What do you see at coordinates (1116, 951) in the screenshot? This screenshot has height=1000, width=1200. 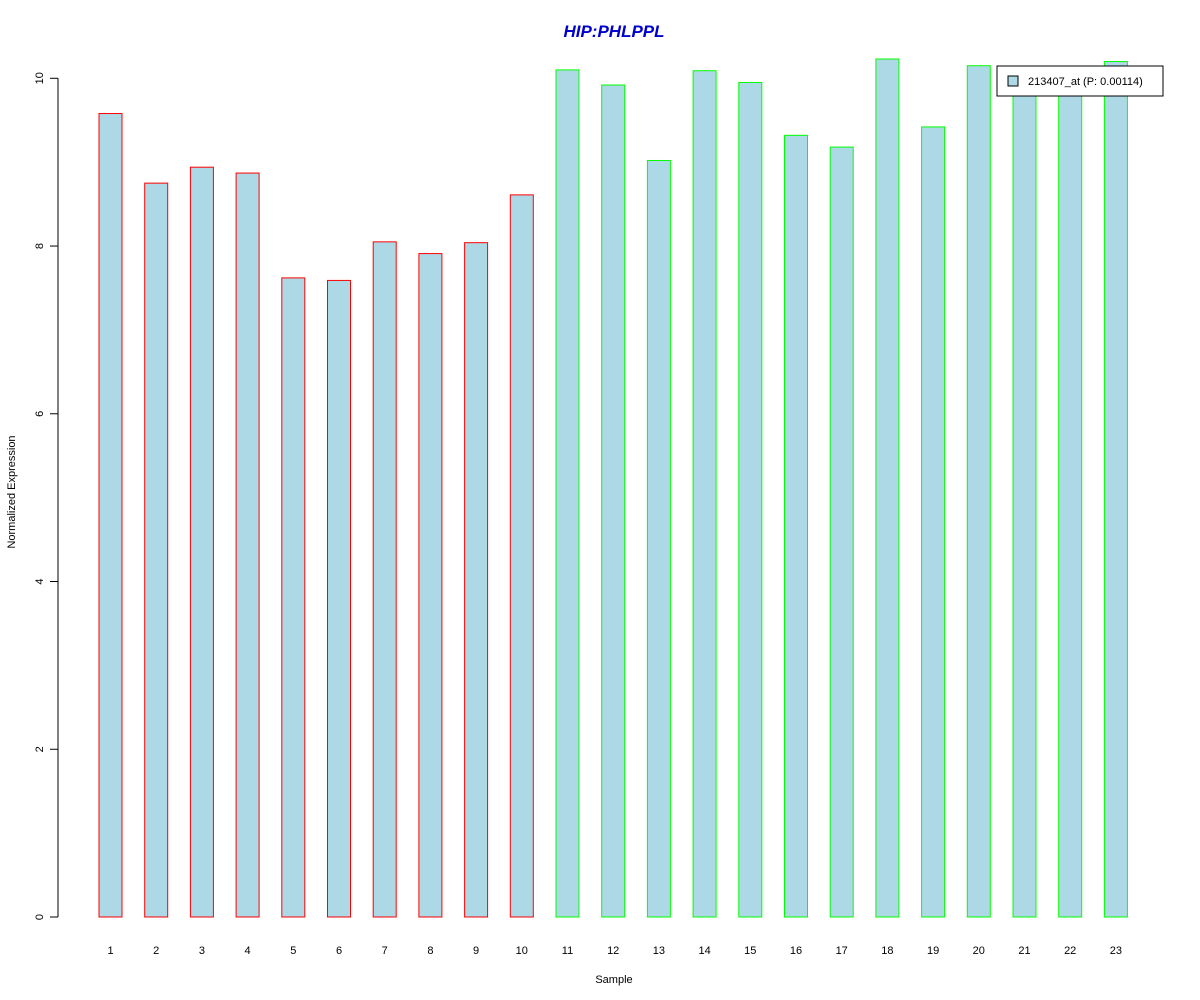 I see `x-tick-label: 23` at bounding box center [1116, 951].